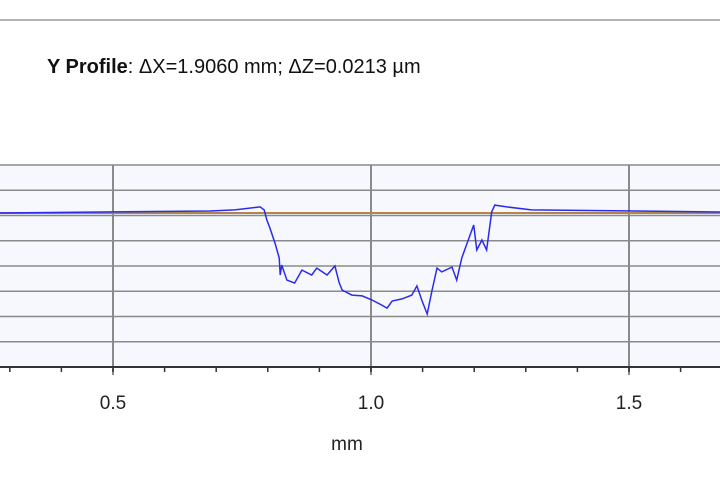  Describe the element at coordinates (347, 444) in the screenshot. I see `x-axis-label: mm` at that location.